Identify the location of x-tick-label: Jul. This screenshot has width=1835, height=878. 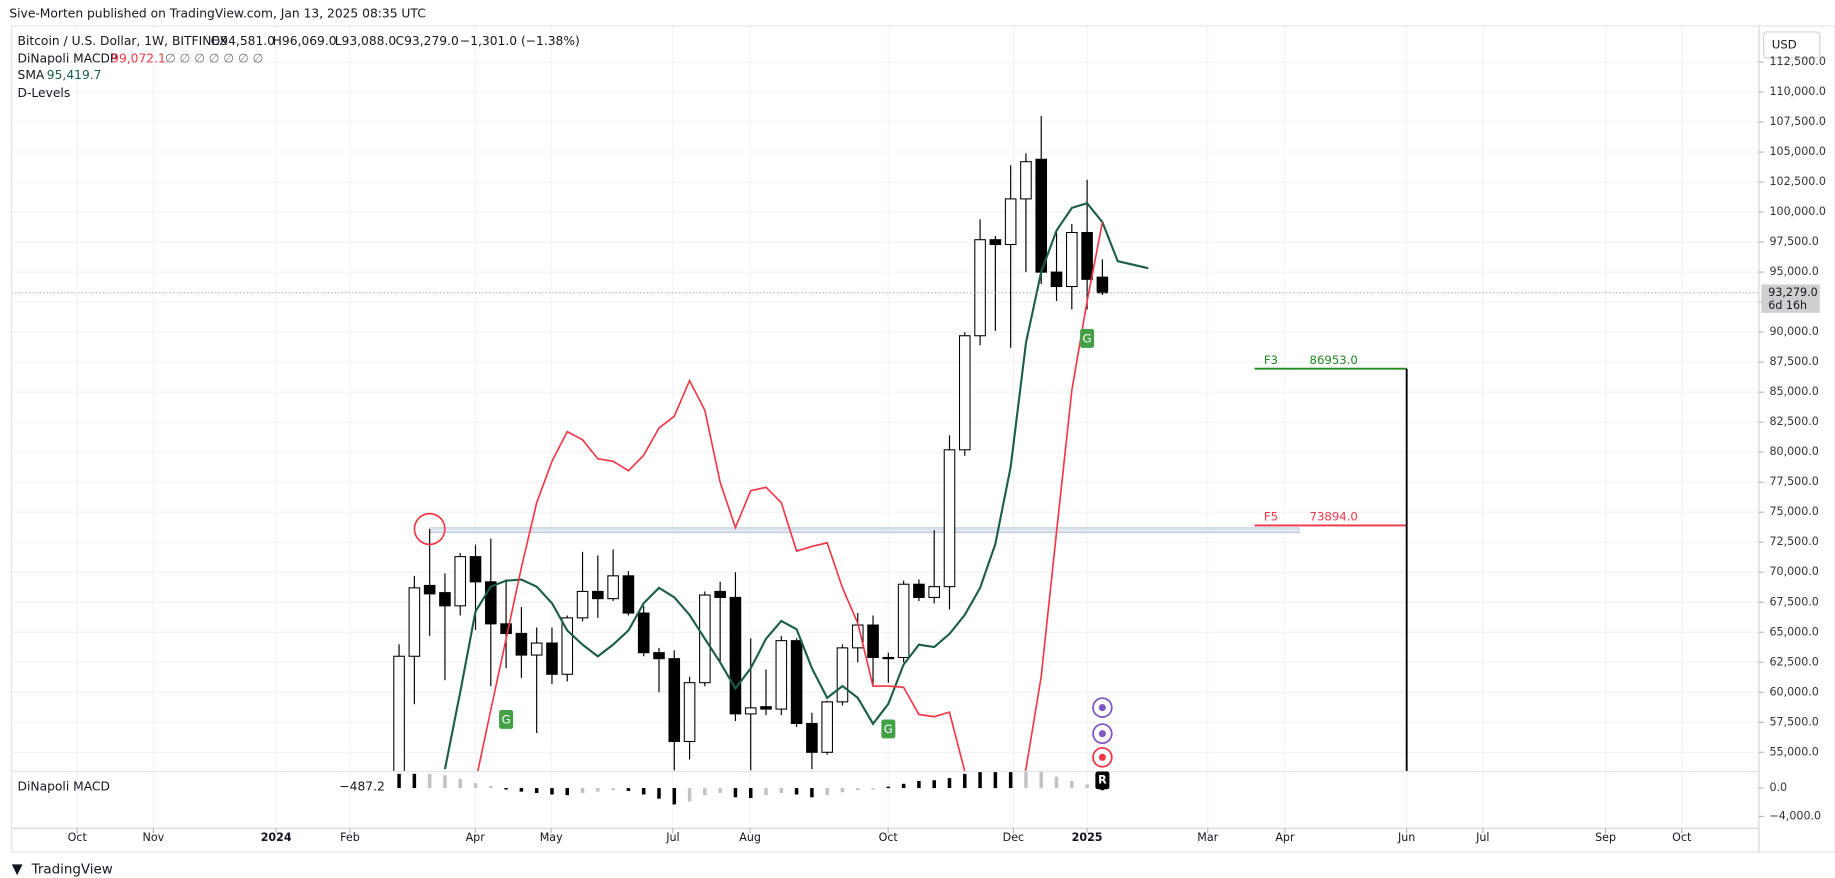
(672, 837).